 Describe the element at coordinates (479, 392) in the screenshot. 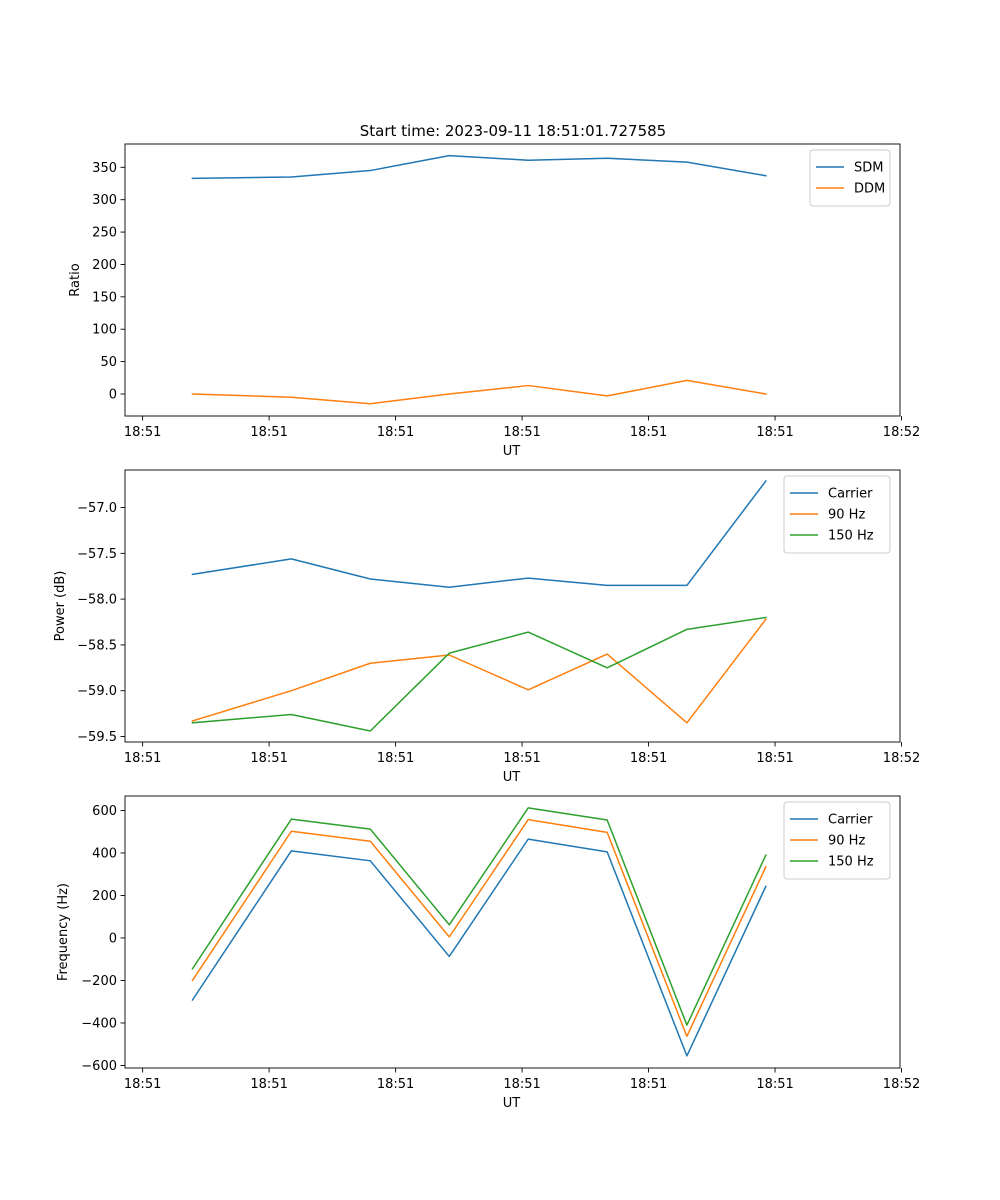

I see `series-line-ddm` at that location.